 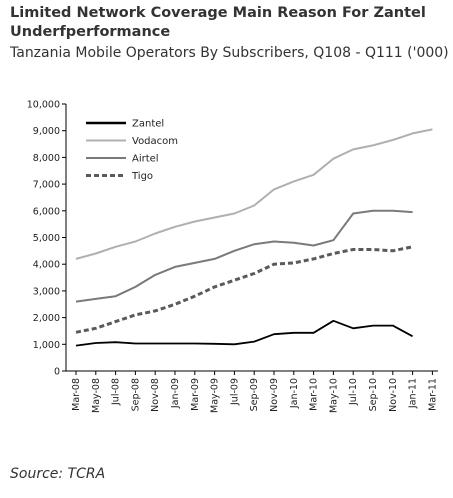 I want to click on legend-label-tigo: Tigo, so click(x=142, y=176).